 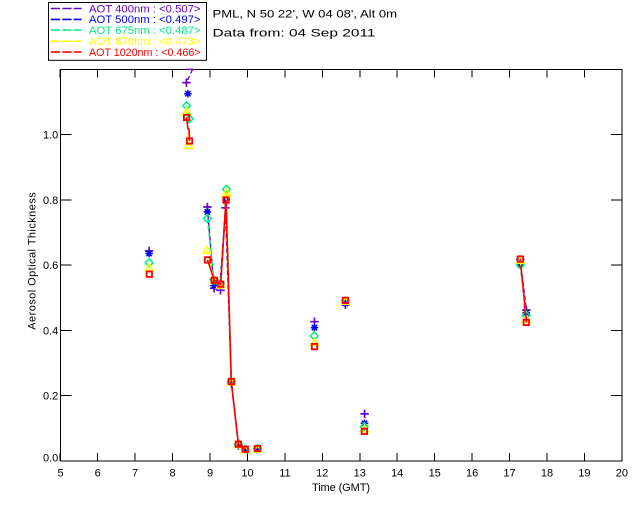 What do you see at coordinates (247, 473) in the screenshot?
I see `svg-text: 10` at bounding box center [247, 473].